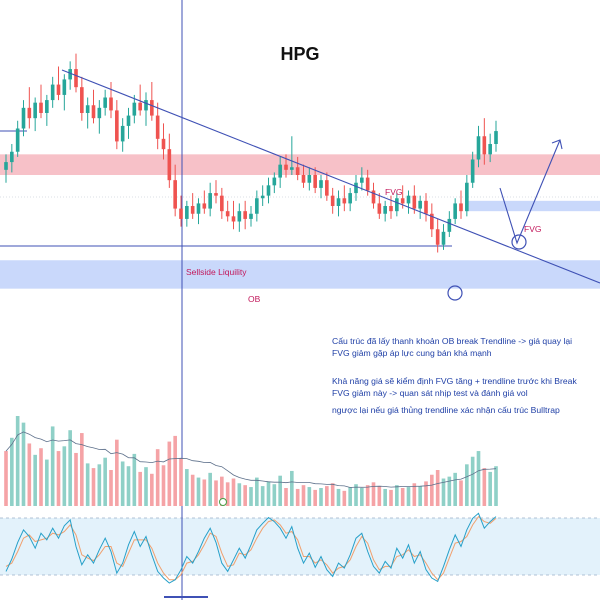 Image resolution: width=600 pixels, height=600 pixels. I want to click on retest-circle-icon, so click(519, 242).